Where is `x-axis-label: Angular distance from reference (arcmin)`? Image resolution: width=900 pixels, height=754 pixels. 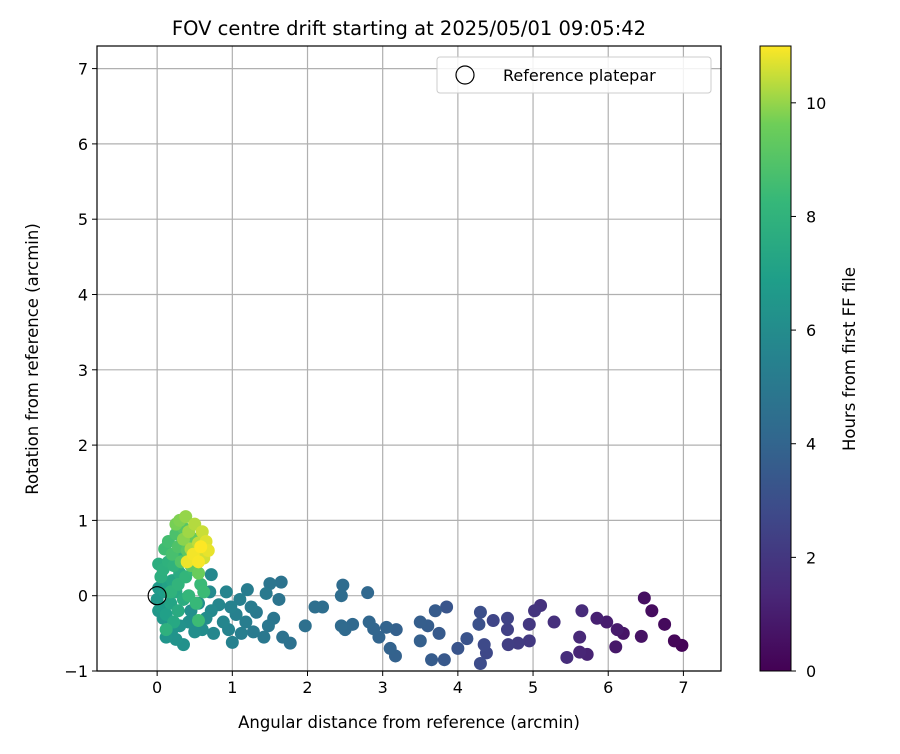 x-axis-label: Angular distance from reference (arcmin) is located at coordinates (409, 722).